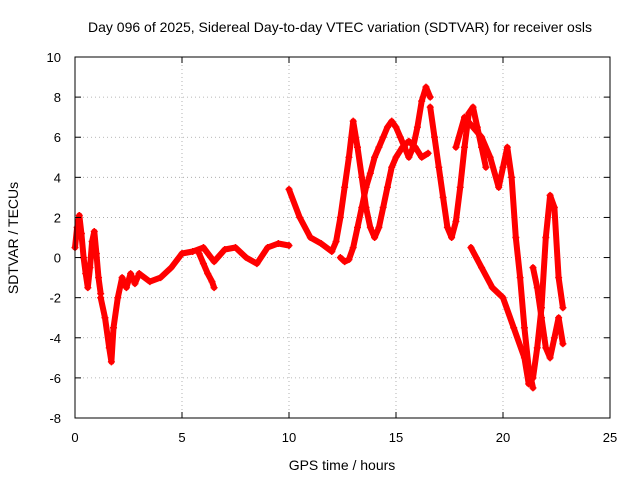  What do you see at coordinates (517, 289) in the screenshot?
I see `markers-s9` at bounding box center [517, 289].